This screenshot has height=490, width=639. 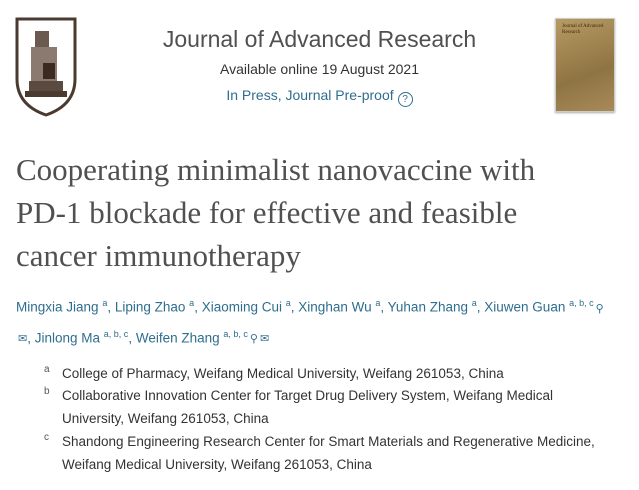 I want to click on title-line: cancer immunotherapy, so click(x=158, y=255).